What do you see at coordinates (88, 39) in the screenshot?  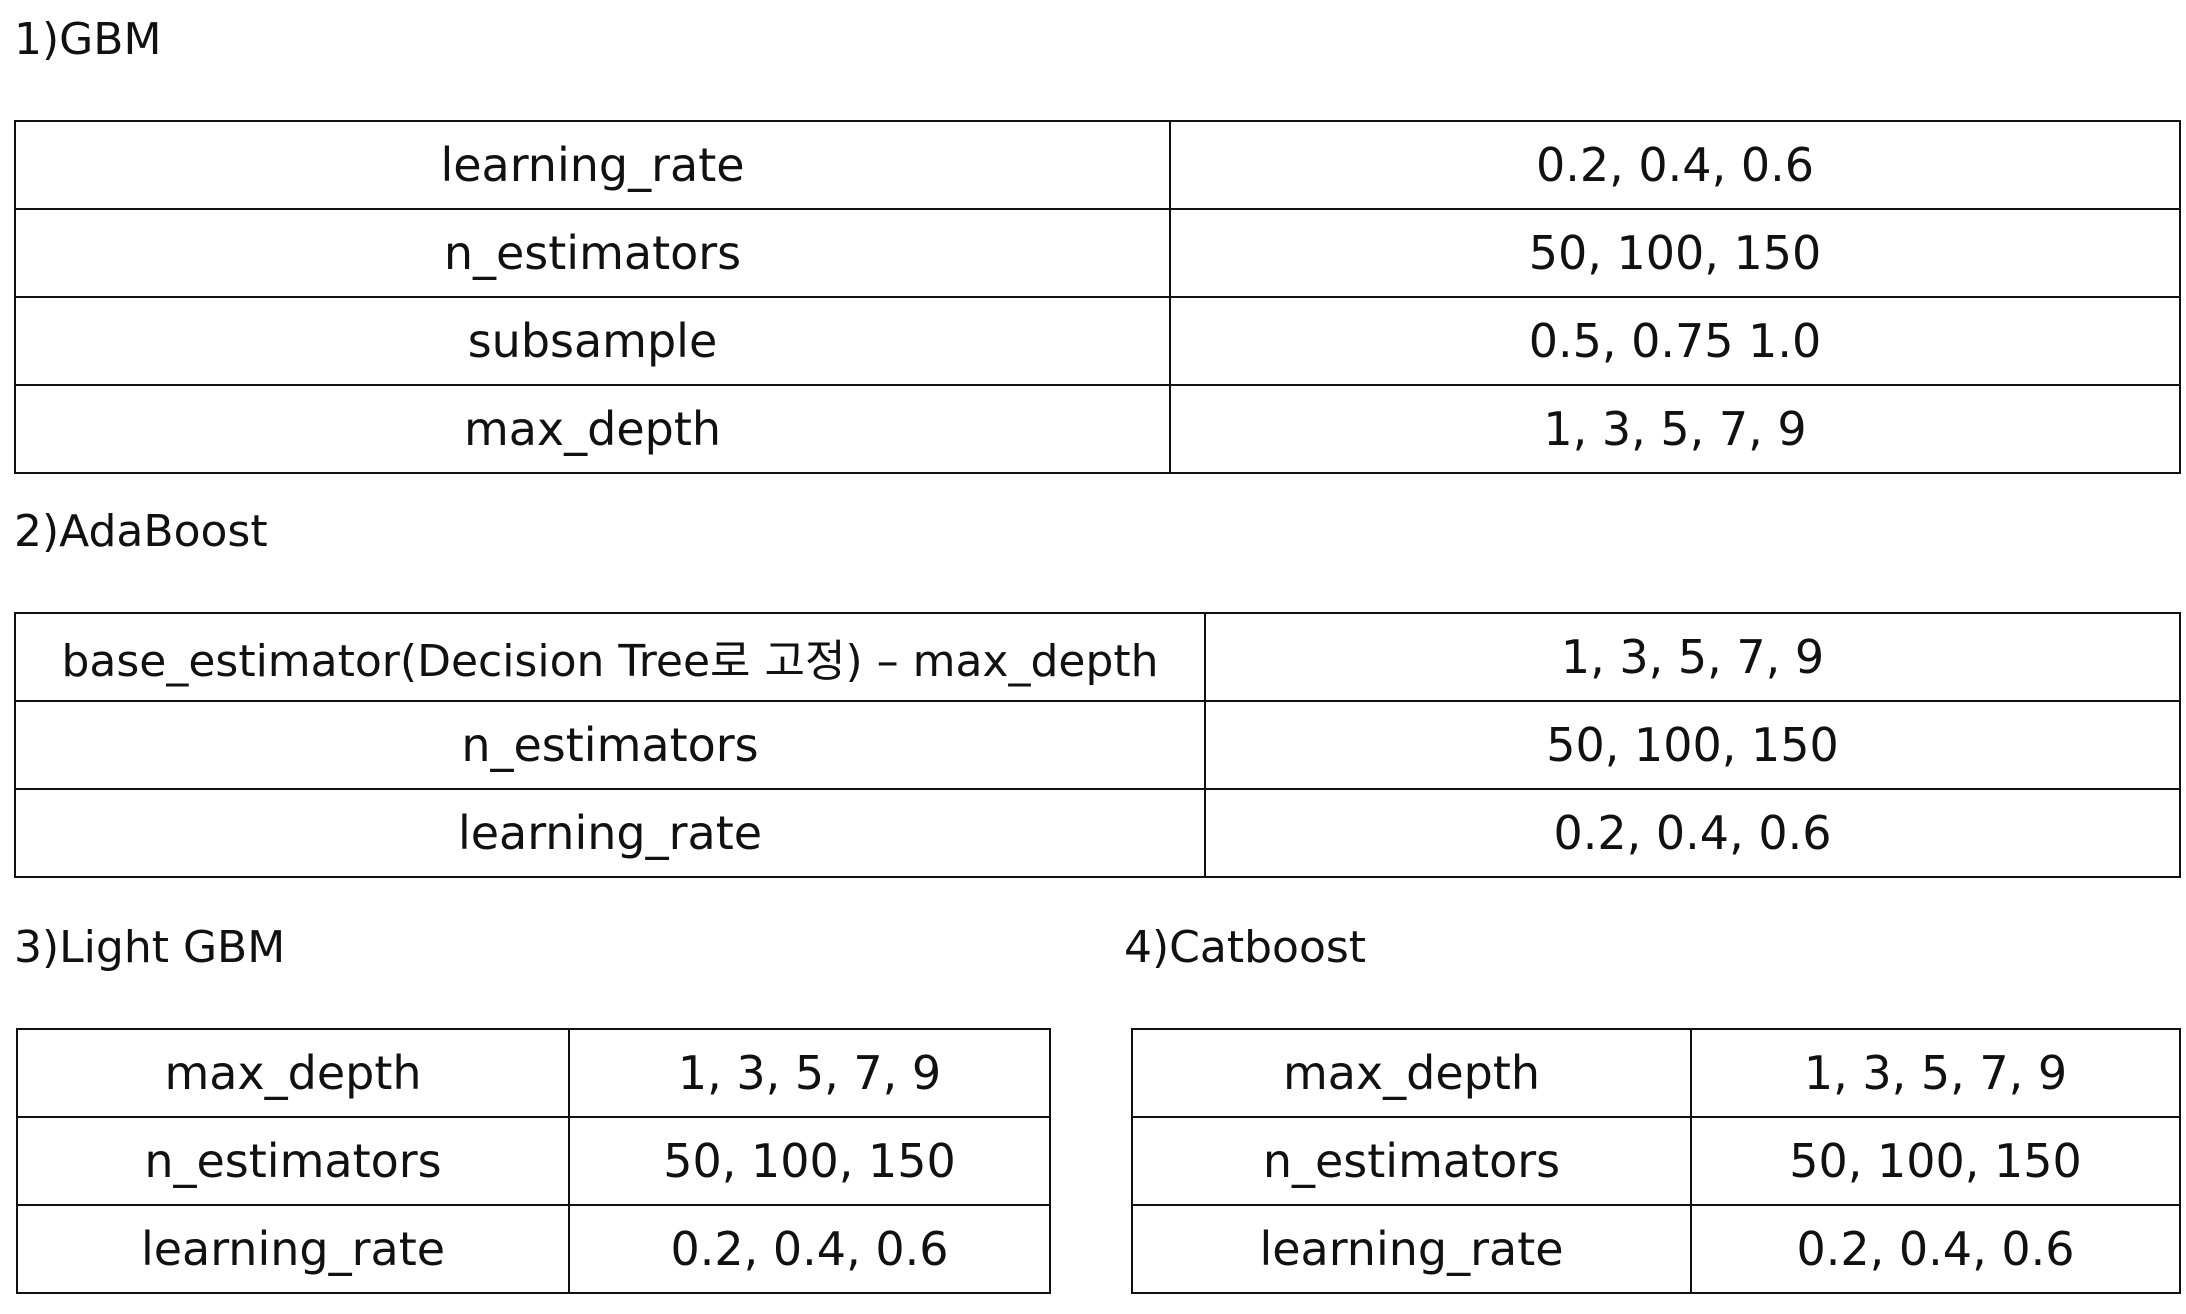 I see `section-heading-gbm: 1)GBM` at bounding box center [88, 39].